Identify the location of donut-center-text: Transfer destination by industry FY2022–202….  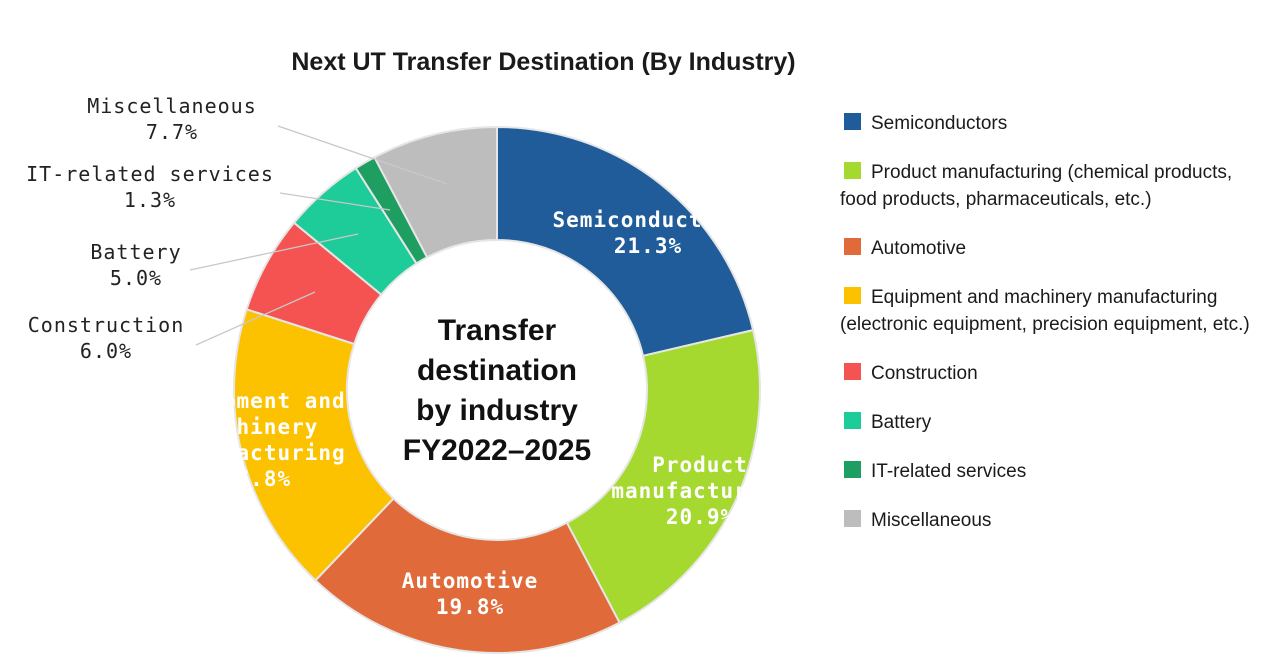
(497, 390).